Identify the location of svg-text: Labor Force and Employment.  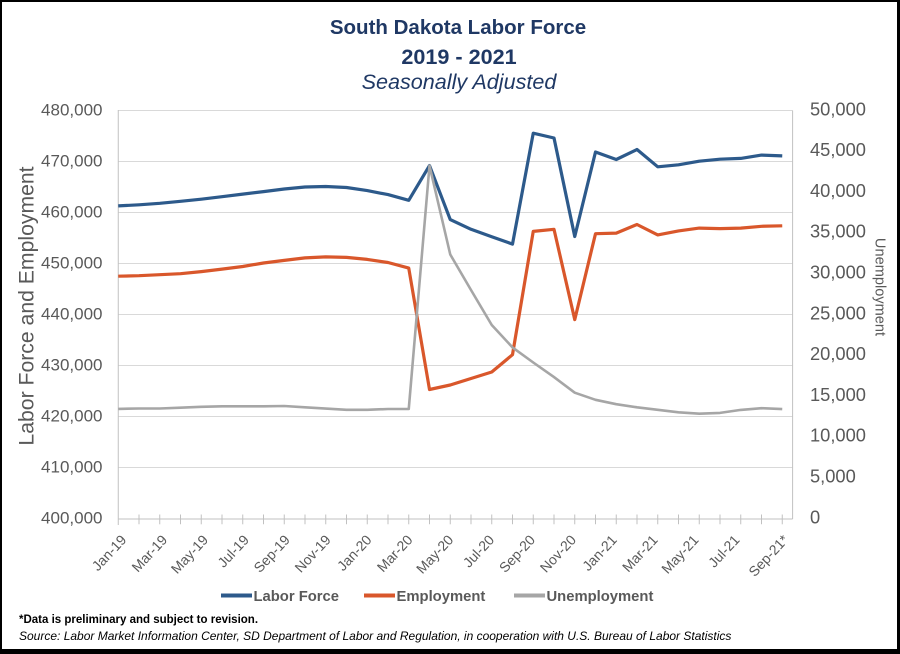
(27, 305).